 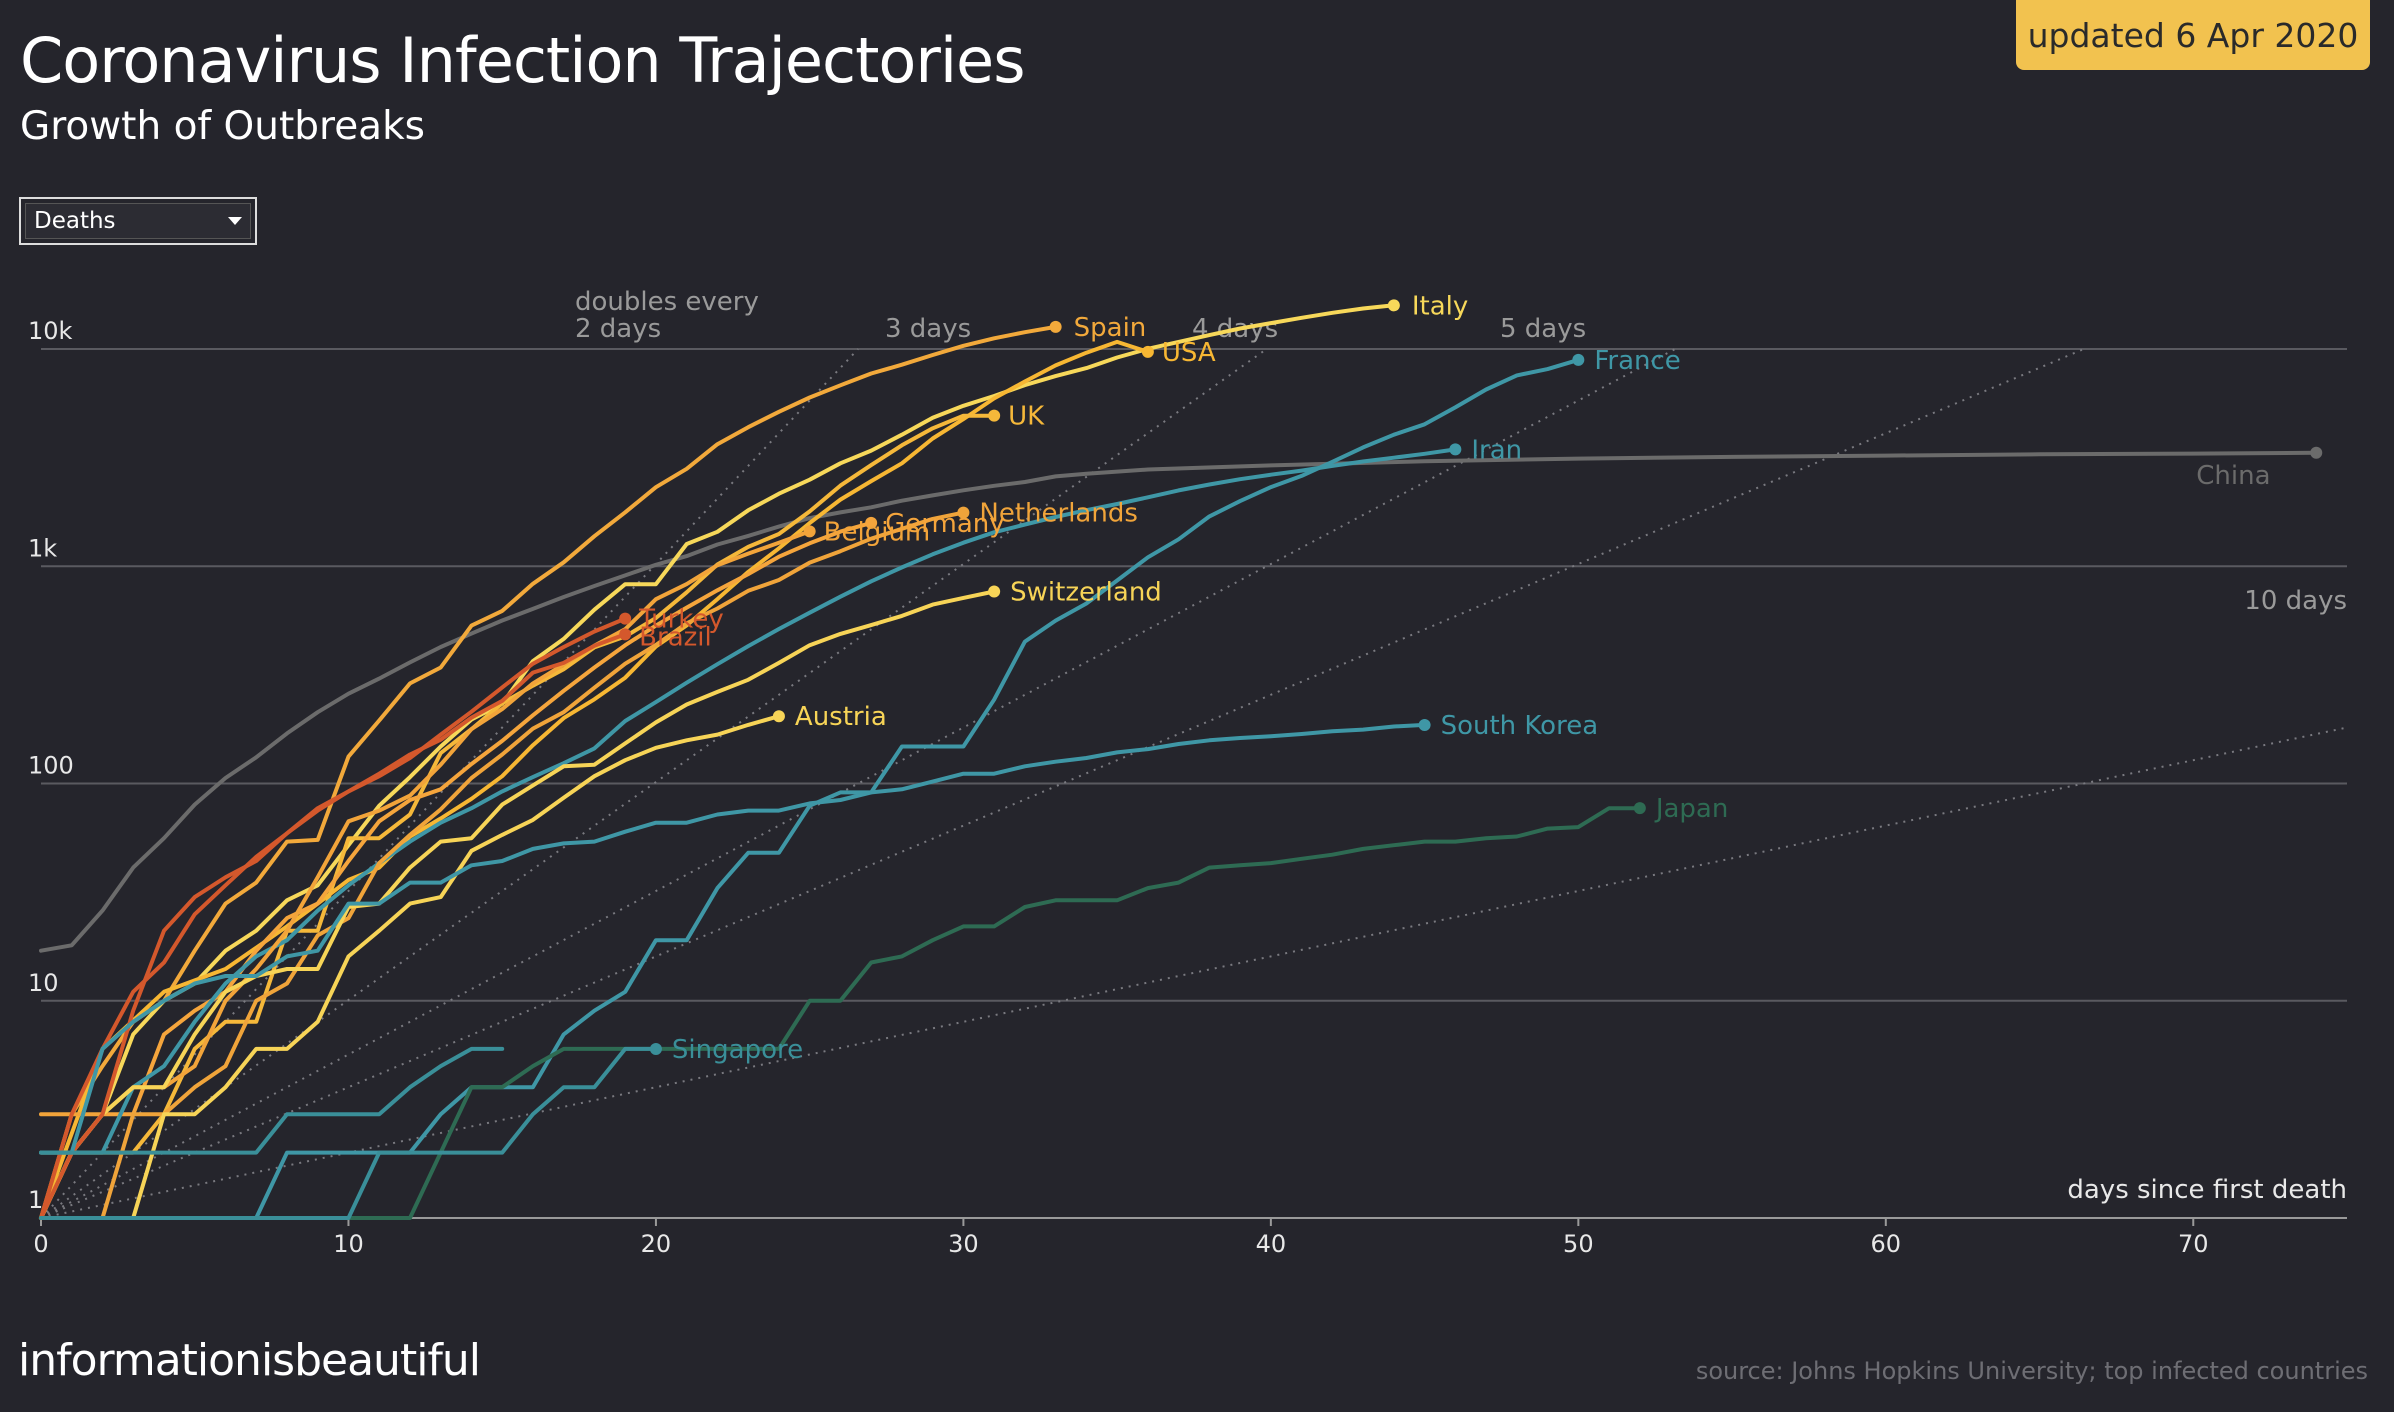 I want to click on doubling-guide-label-5: 5 days, so click(x=1543, y=329).